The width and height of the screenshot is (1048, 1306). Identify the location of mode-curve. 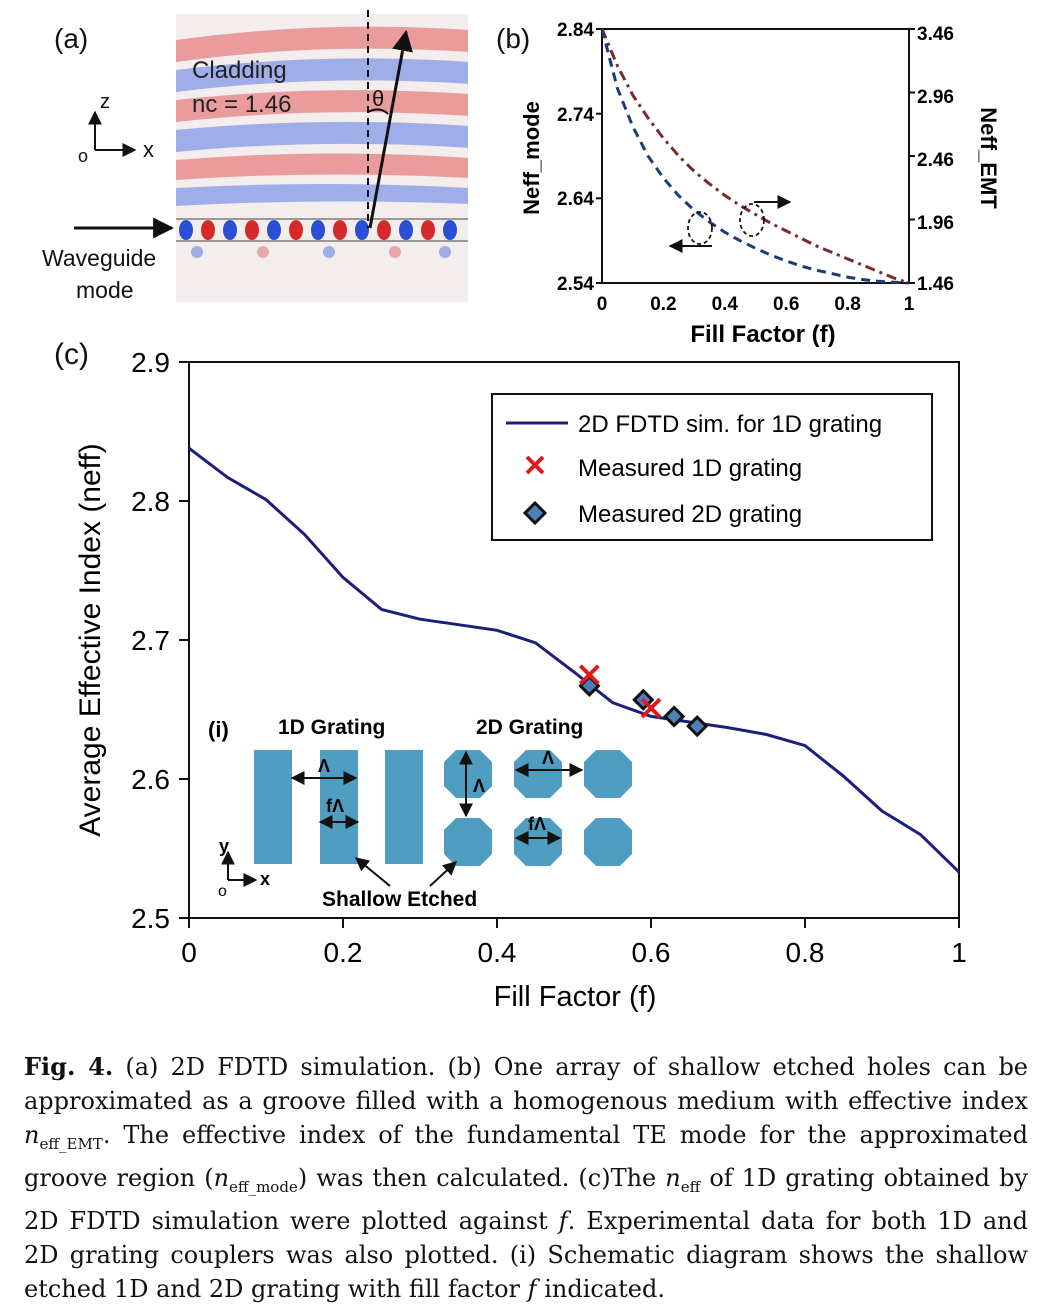
(755, 156).